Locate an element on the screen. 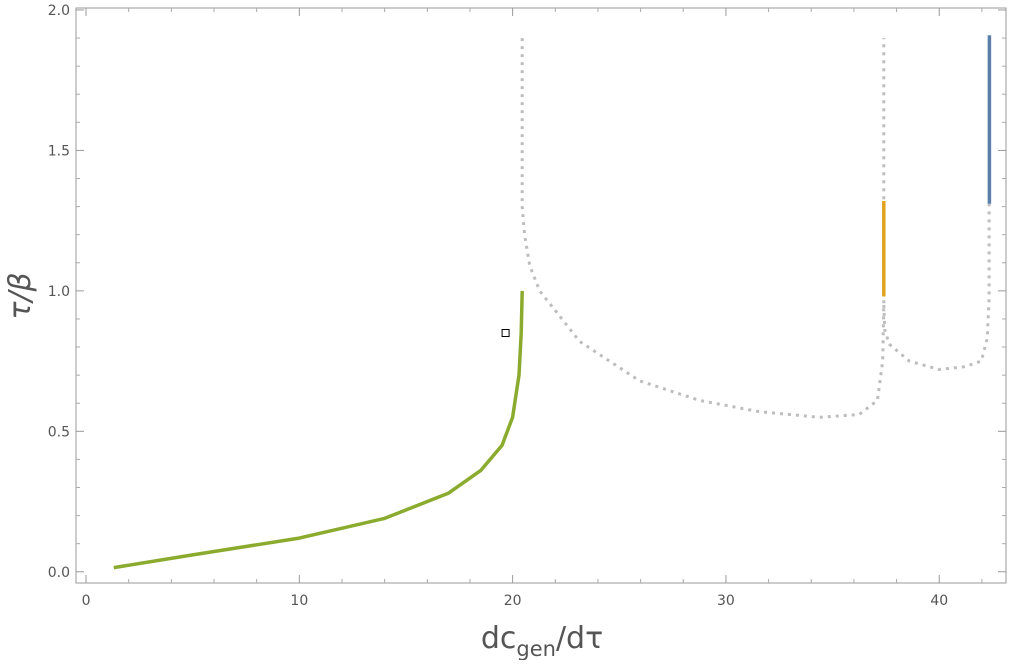  y-axis-label: τ/β is located at coordinates (20, 295).